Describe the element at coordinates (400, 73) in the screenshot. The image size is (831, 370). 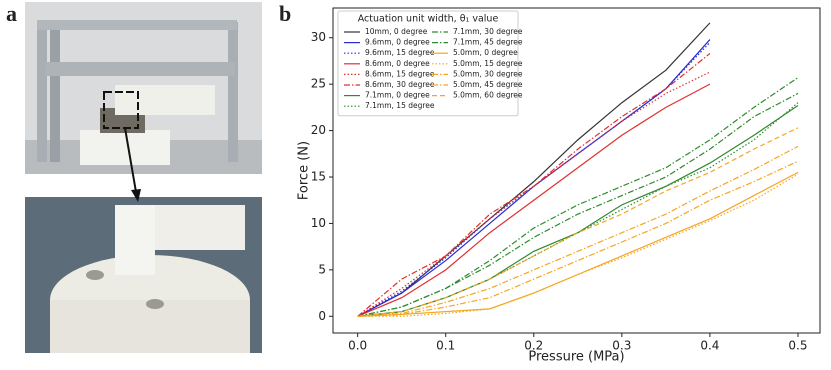
I see `legend-label: 8.6mm, 15 degree` at that location.